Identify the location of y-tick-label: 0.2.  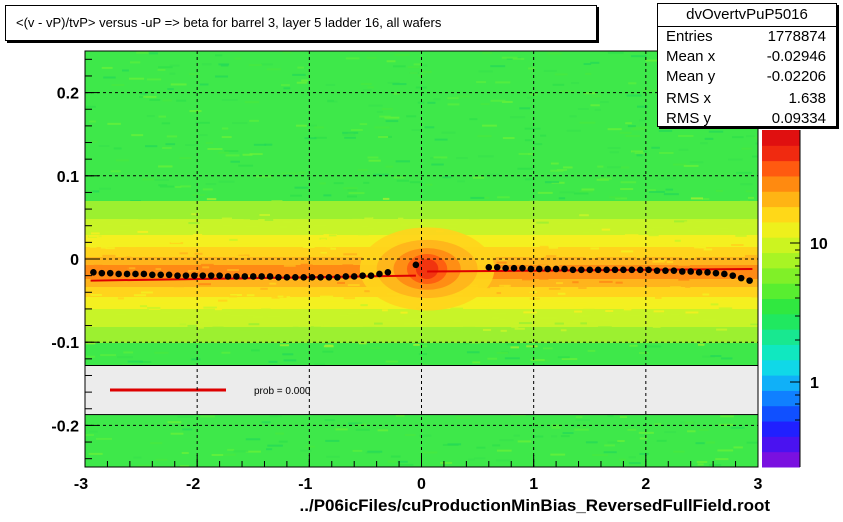
(68, 94).